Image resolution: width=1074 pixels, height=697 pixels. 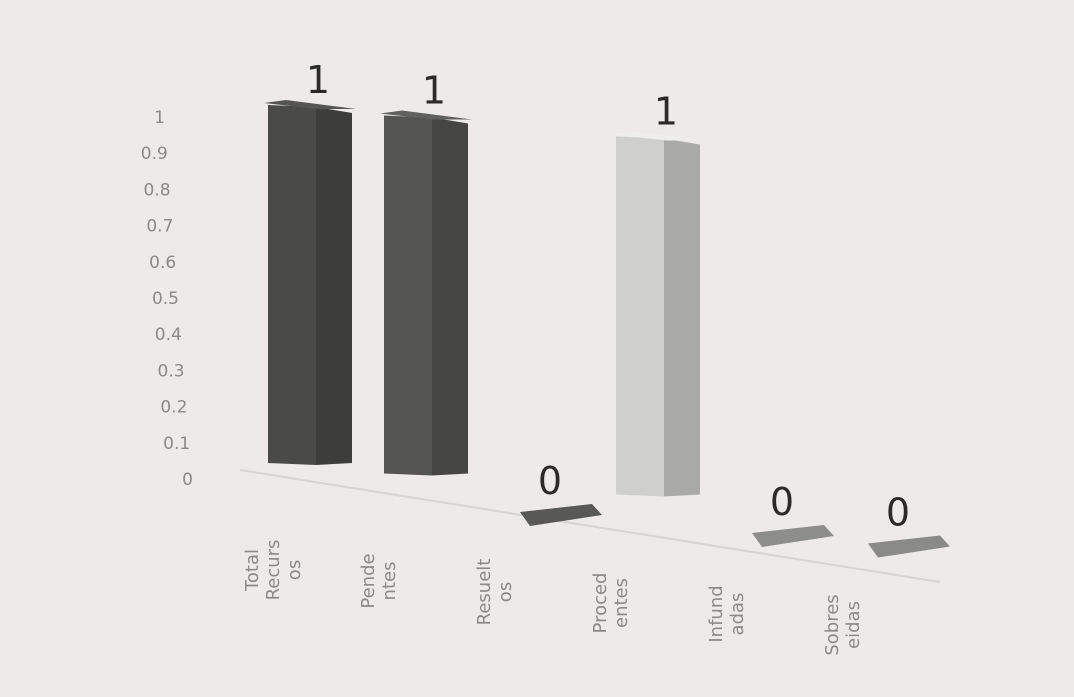 I want to click on floor-line, so click(x=590, y=526).